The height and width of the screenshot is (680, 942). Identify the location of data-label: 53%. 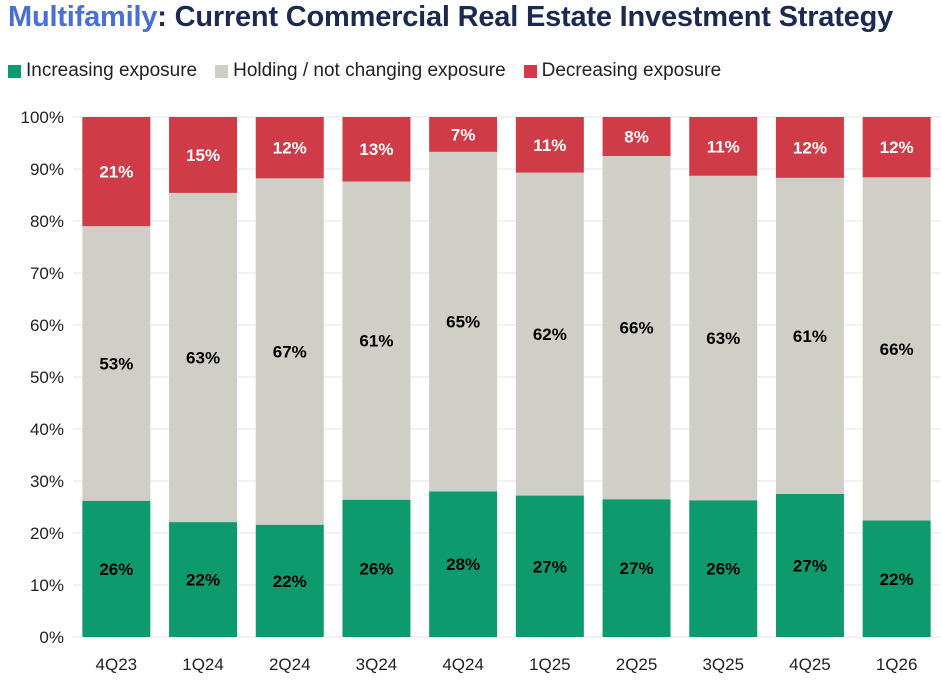
(116, 363).